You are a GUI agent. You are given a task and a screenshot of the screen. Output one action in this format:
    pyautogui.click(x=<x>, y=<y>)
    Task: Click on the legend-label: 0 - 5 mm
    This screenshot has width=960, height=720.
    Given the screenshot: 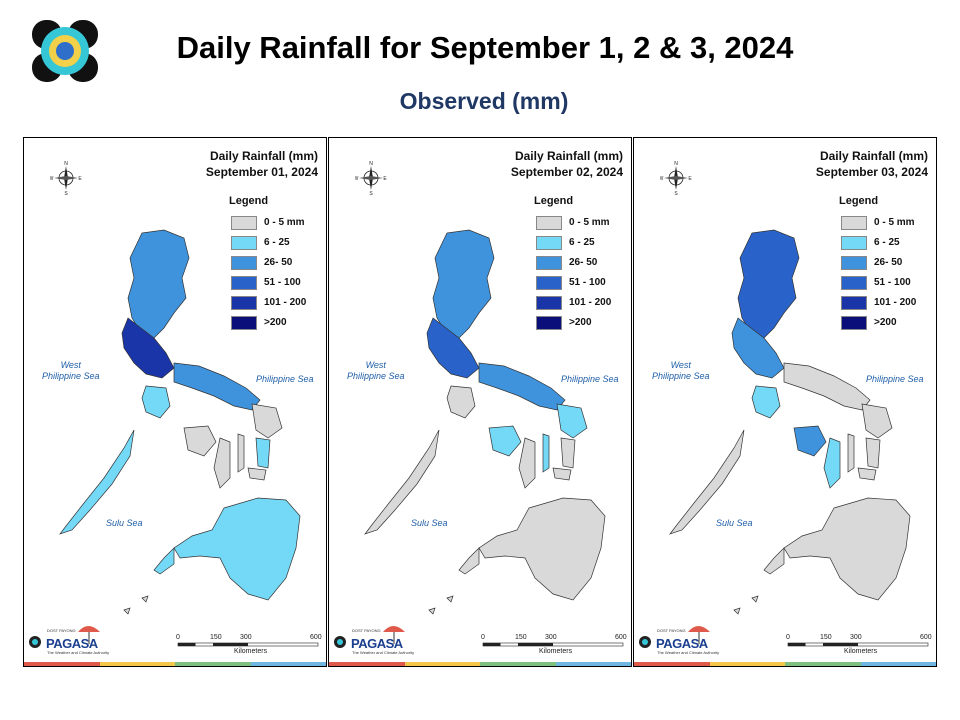 What is the action you would take?
    pyautogui.click(x=589, y=222)
    